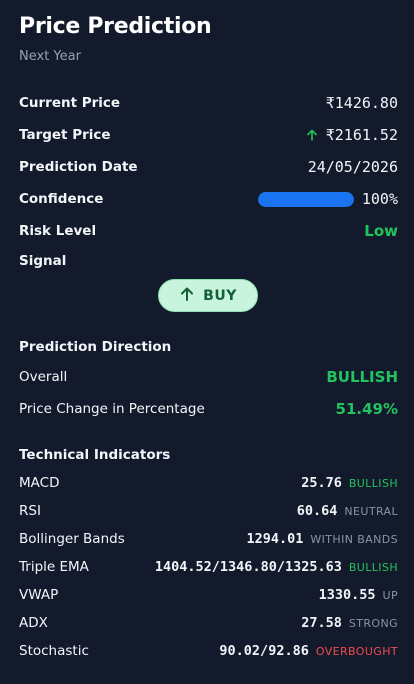  Describe the element at coordinates (248, 567) in the screenshot. I see `indicator-value: 1404.52/1346.80/1325.63` at that location.